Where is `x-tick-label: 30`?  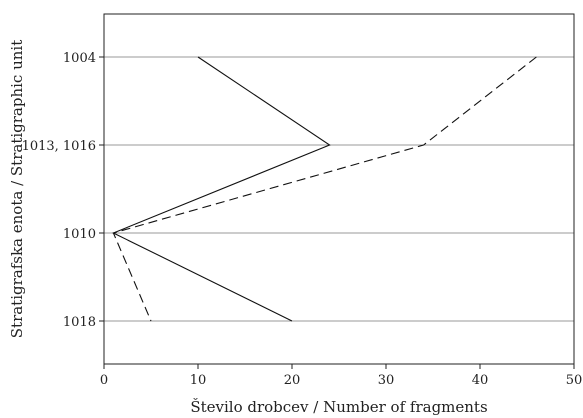
x-tick-label: 30 is located at coordinates (386, 380).